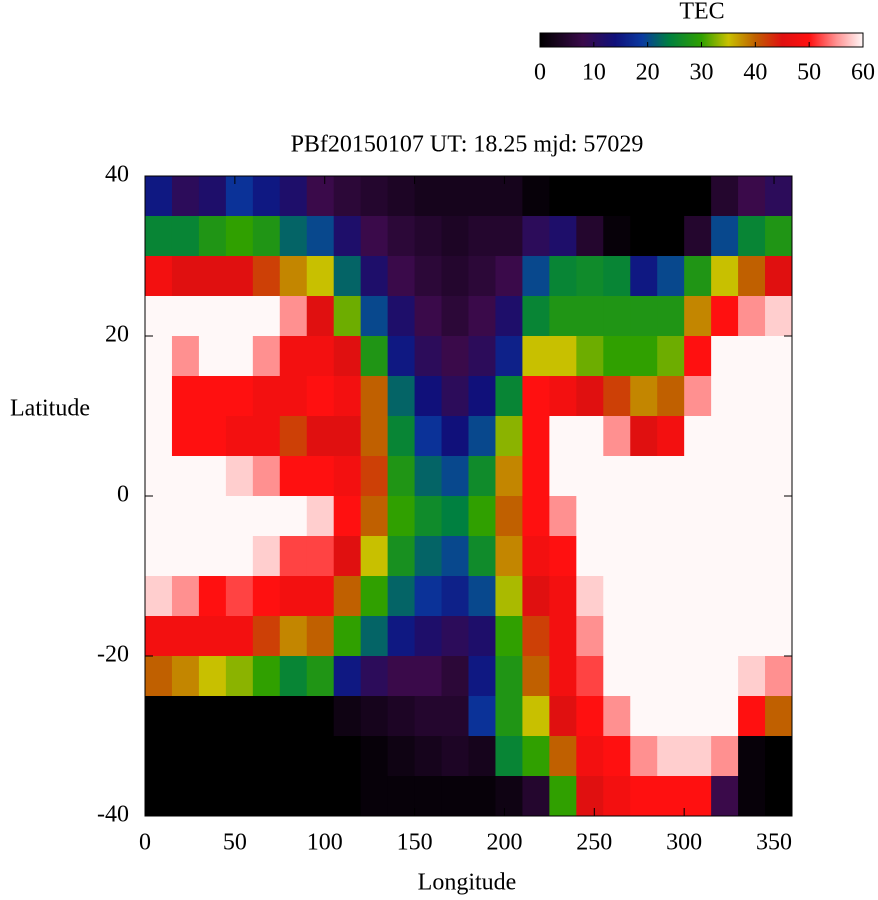 The height and width of the screenshot is (900, 878). What do you see at coordinates (540, 73) in the screenshot?
I see `colorbar-tick-label: 0` at bounding box center [540, 73].